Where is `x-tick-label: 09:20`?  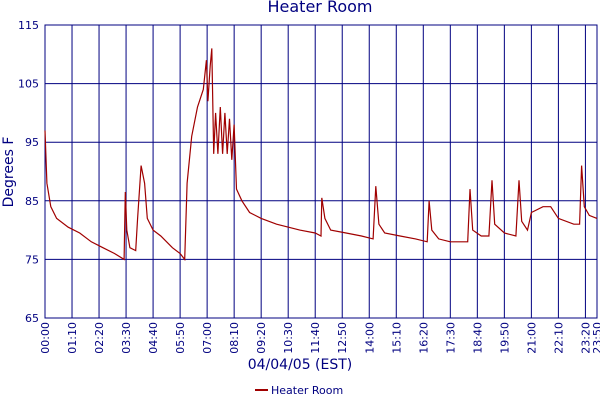 x-tick-label: 09:20 is located at coordinates (261, 338).